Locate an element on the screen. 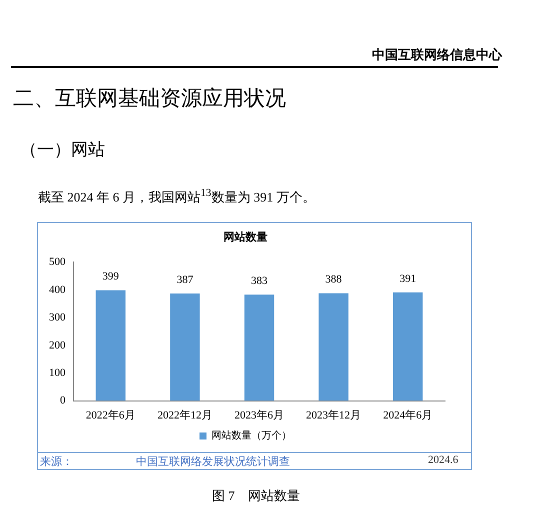  data-label: 391 is located at coordinates (408, 278).